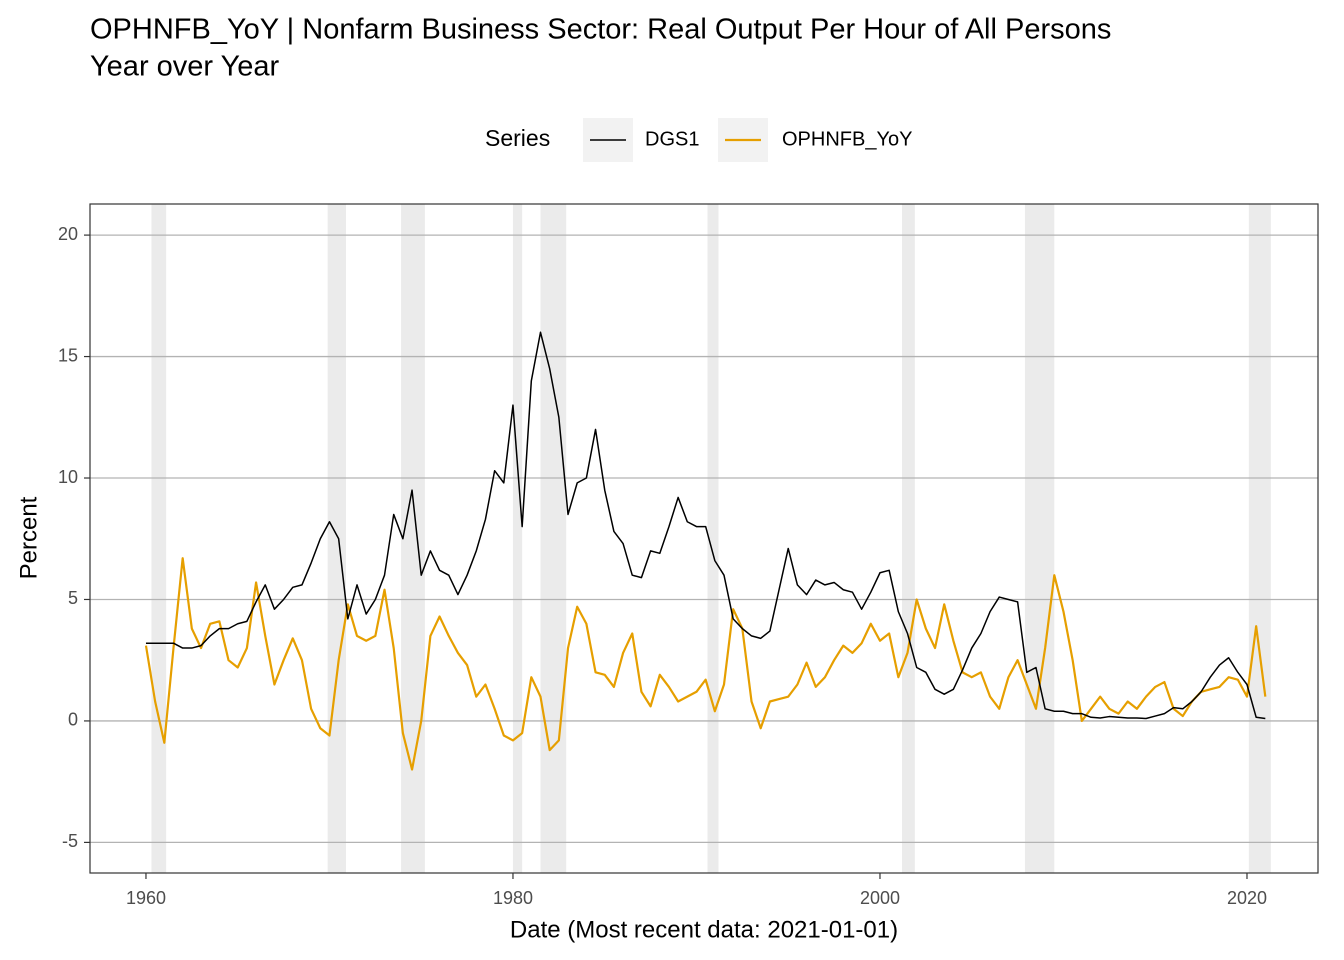 The image size is (1344, 960). I want to click on y-axis-title: Percent, so click(28, 537).